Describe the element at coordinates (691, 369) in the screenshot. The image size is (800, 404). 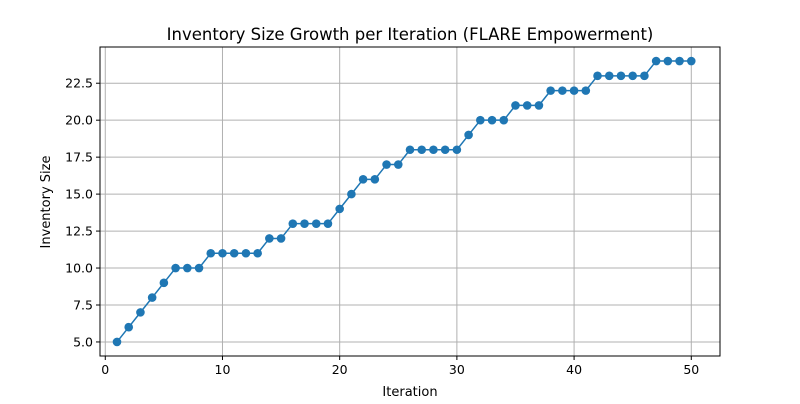
I see `x-tick-label: 50` at that location.